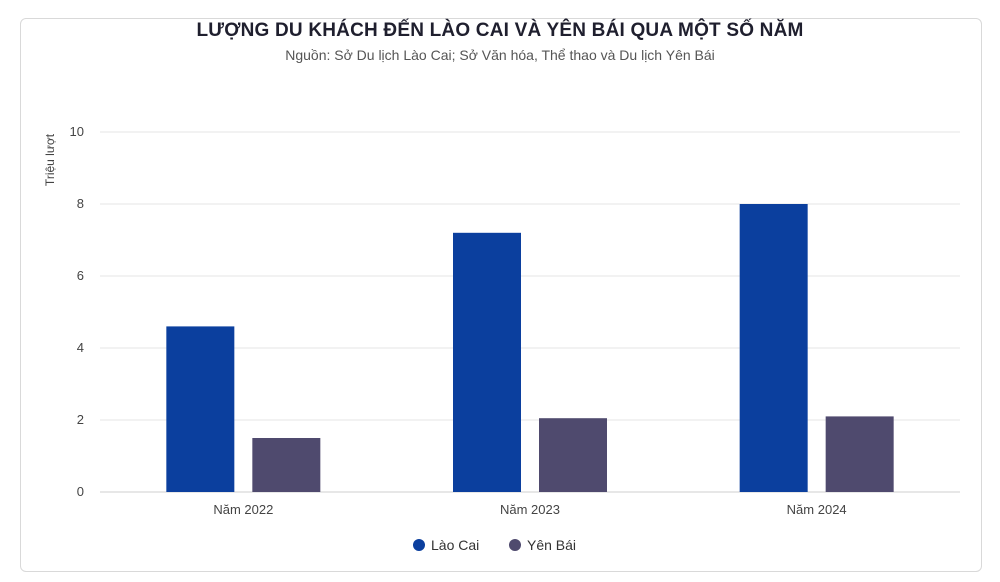  I want to click on bar-lào-cai-2, so click(487, 362).